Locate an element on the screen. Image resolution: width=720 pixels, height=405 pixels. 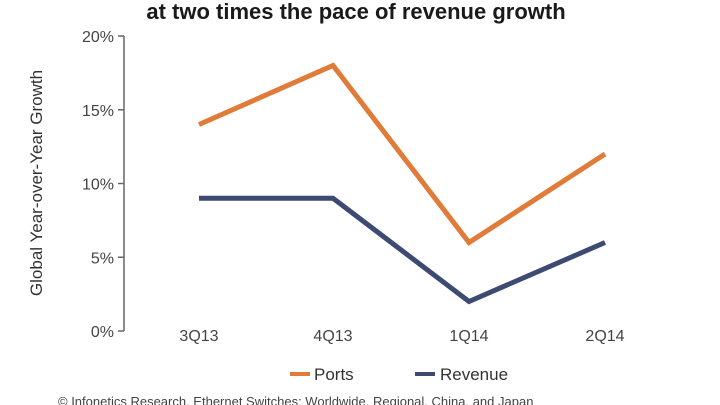
y-tick-label: 0% is located at coordinates (102, 332).